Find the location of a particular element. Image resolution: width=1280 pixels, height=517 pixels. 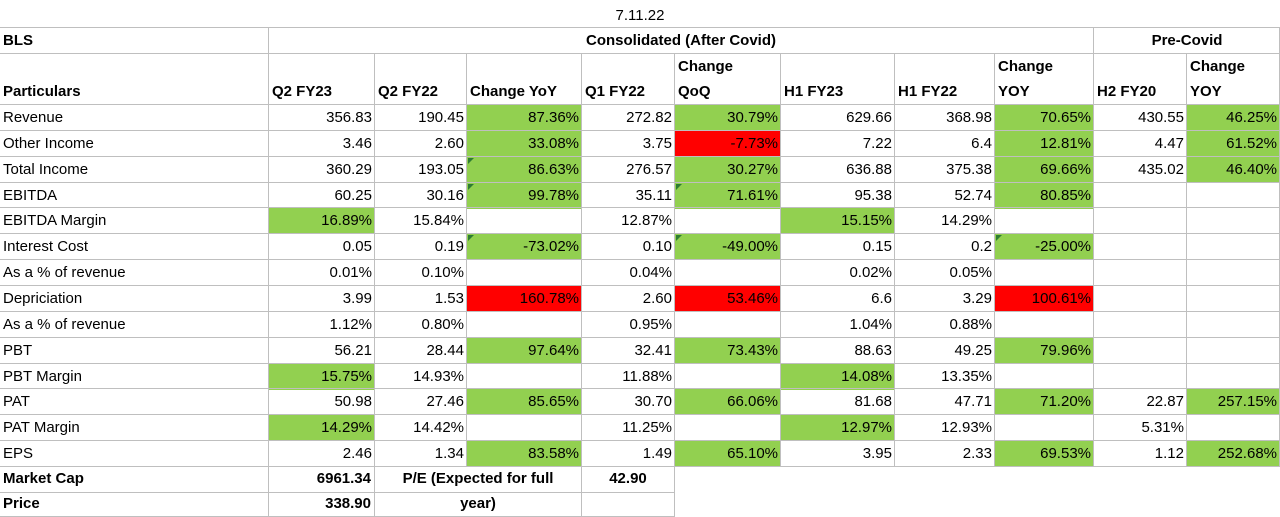

data-cell: 87.36% is located at coordinates (553, 117).